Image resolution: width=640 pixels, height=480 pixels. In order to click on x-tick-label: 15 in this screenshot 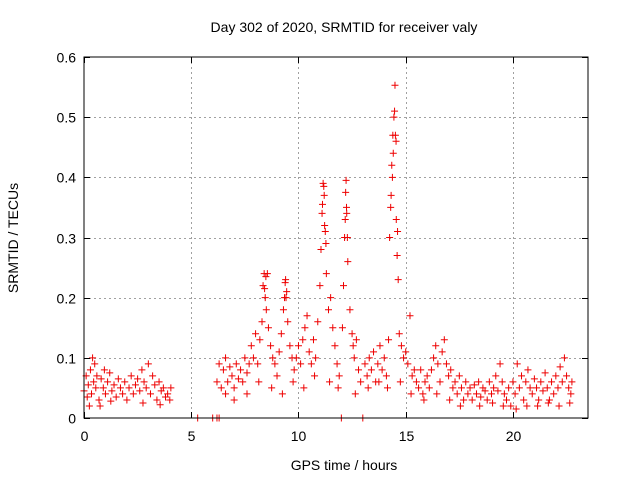, I will do `click(407, 436)`.